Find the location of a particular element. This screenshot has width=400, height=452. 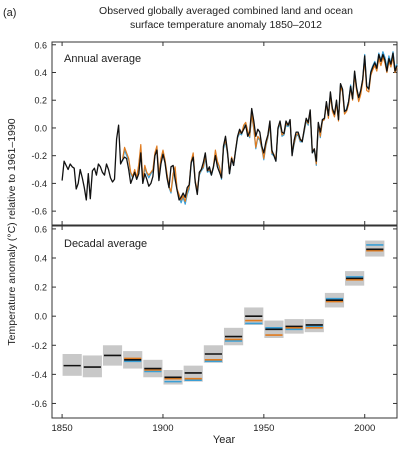

decadal-ytick-label: 0.2 is located at coordinates (40, 288).